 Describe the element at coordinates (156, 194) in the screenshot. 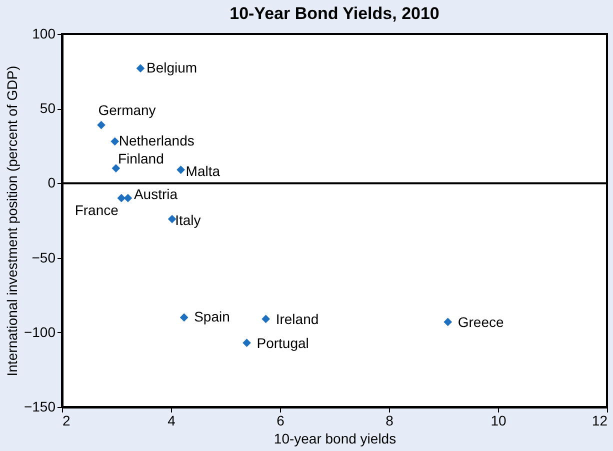

I see `annotation: Austria` at that location.